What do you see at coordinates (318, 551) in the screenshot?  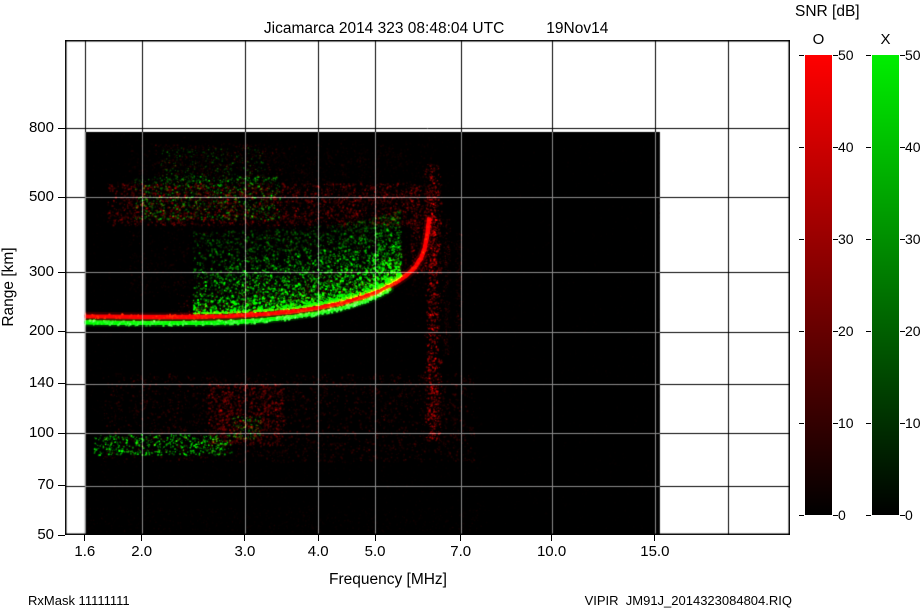 I see `x-tick-label: 4.0` at bounding box center [318, 551].